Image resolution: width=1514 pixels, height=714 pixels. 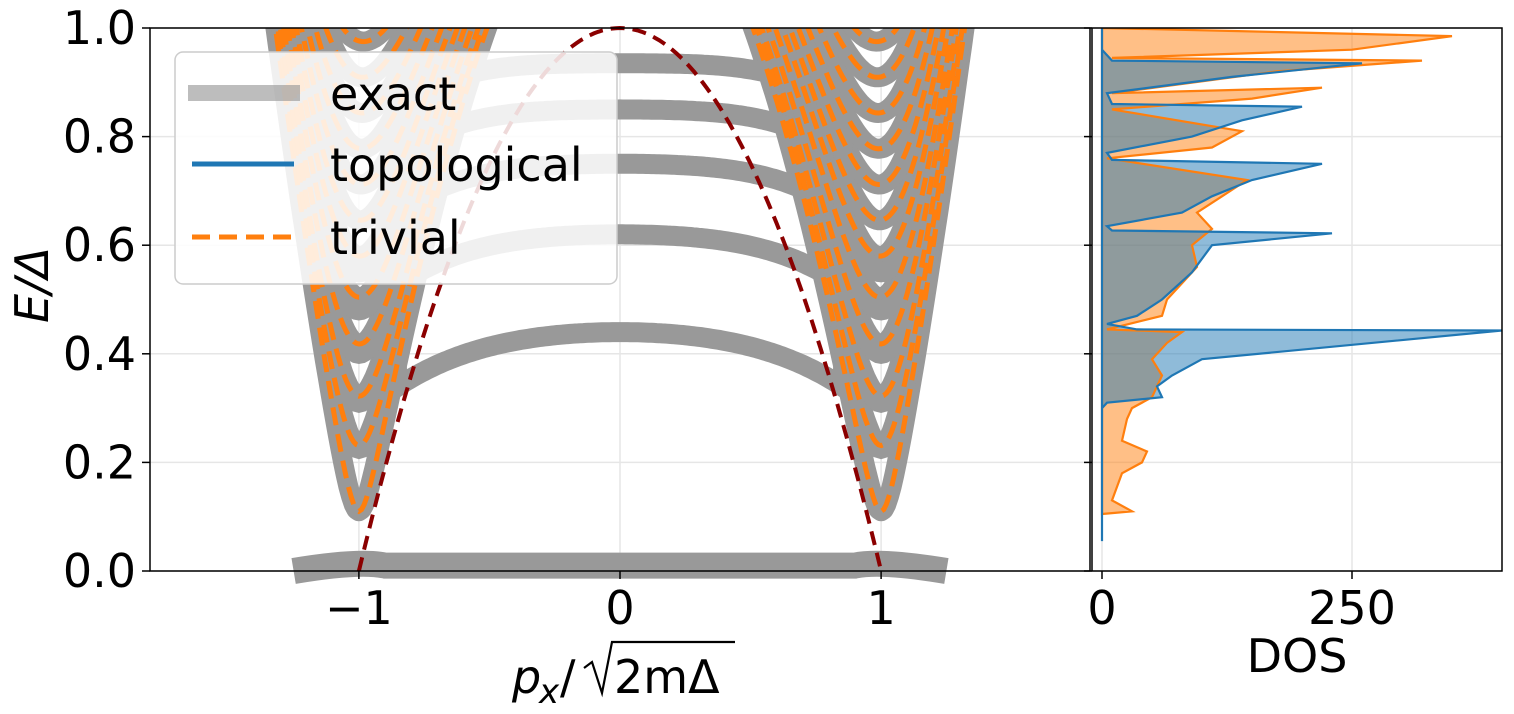 I want to click on sqrt-sign, so click(x=659, y=669).